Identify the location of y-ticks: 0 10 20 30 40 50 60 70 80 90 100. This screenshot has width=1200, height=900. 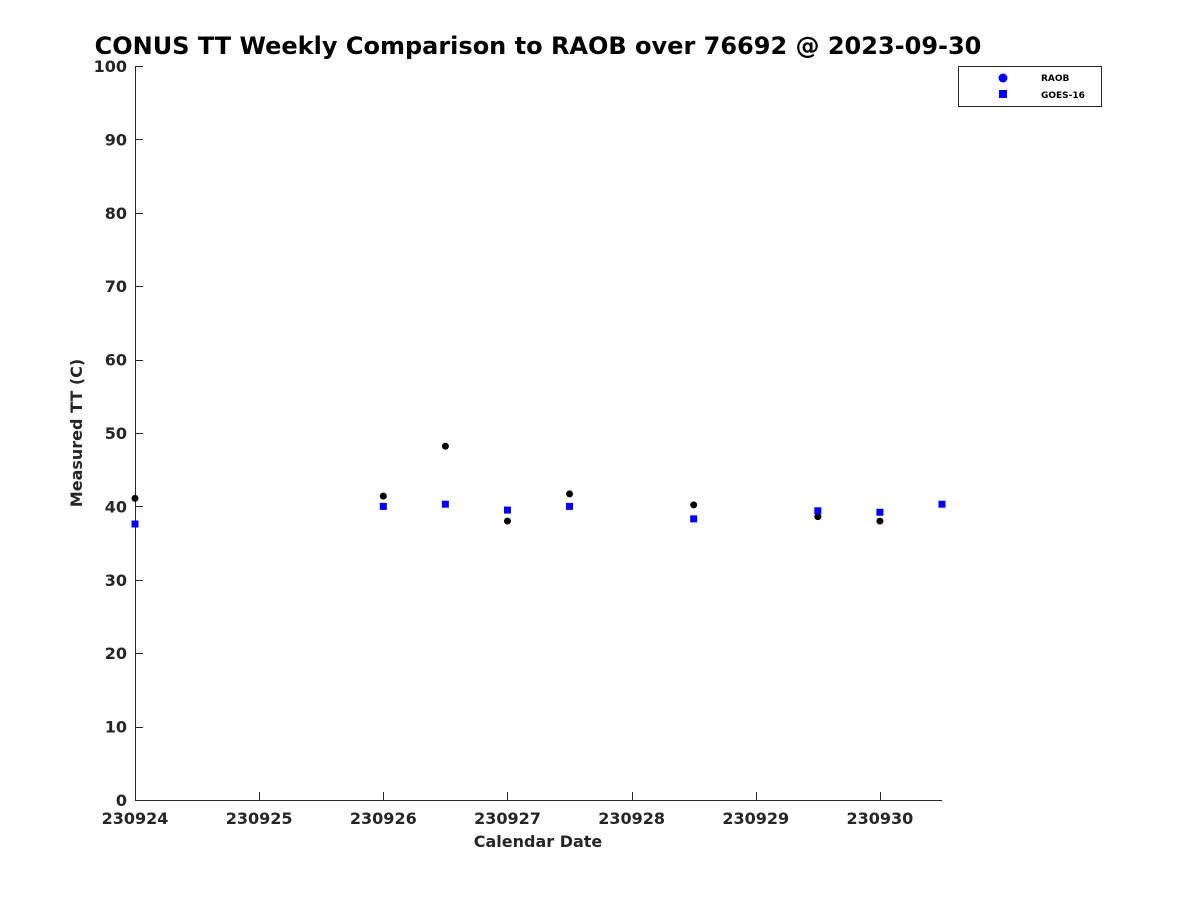
(118, 433).